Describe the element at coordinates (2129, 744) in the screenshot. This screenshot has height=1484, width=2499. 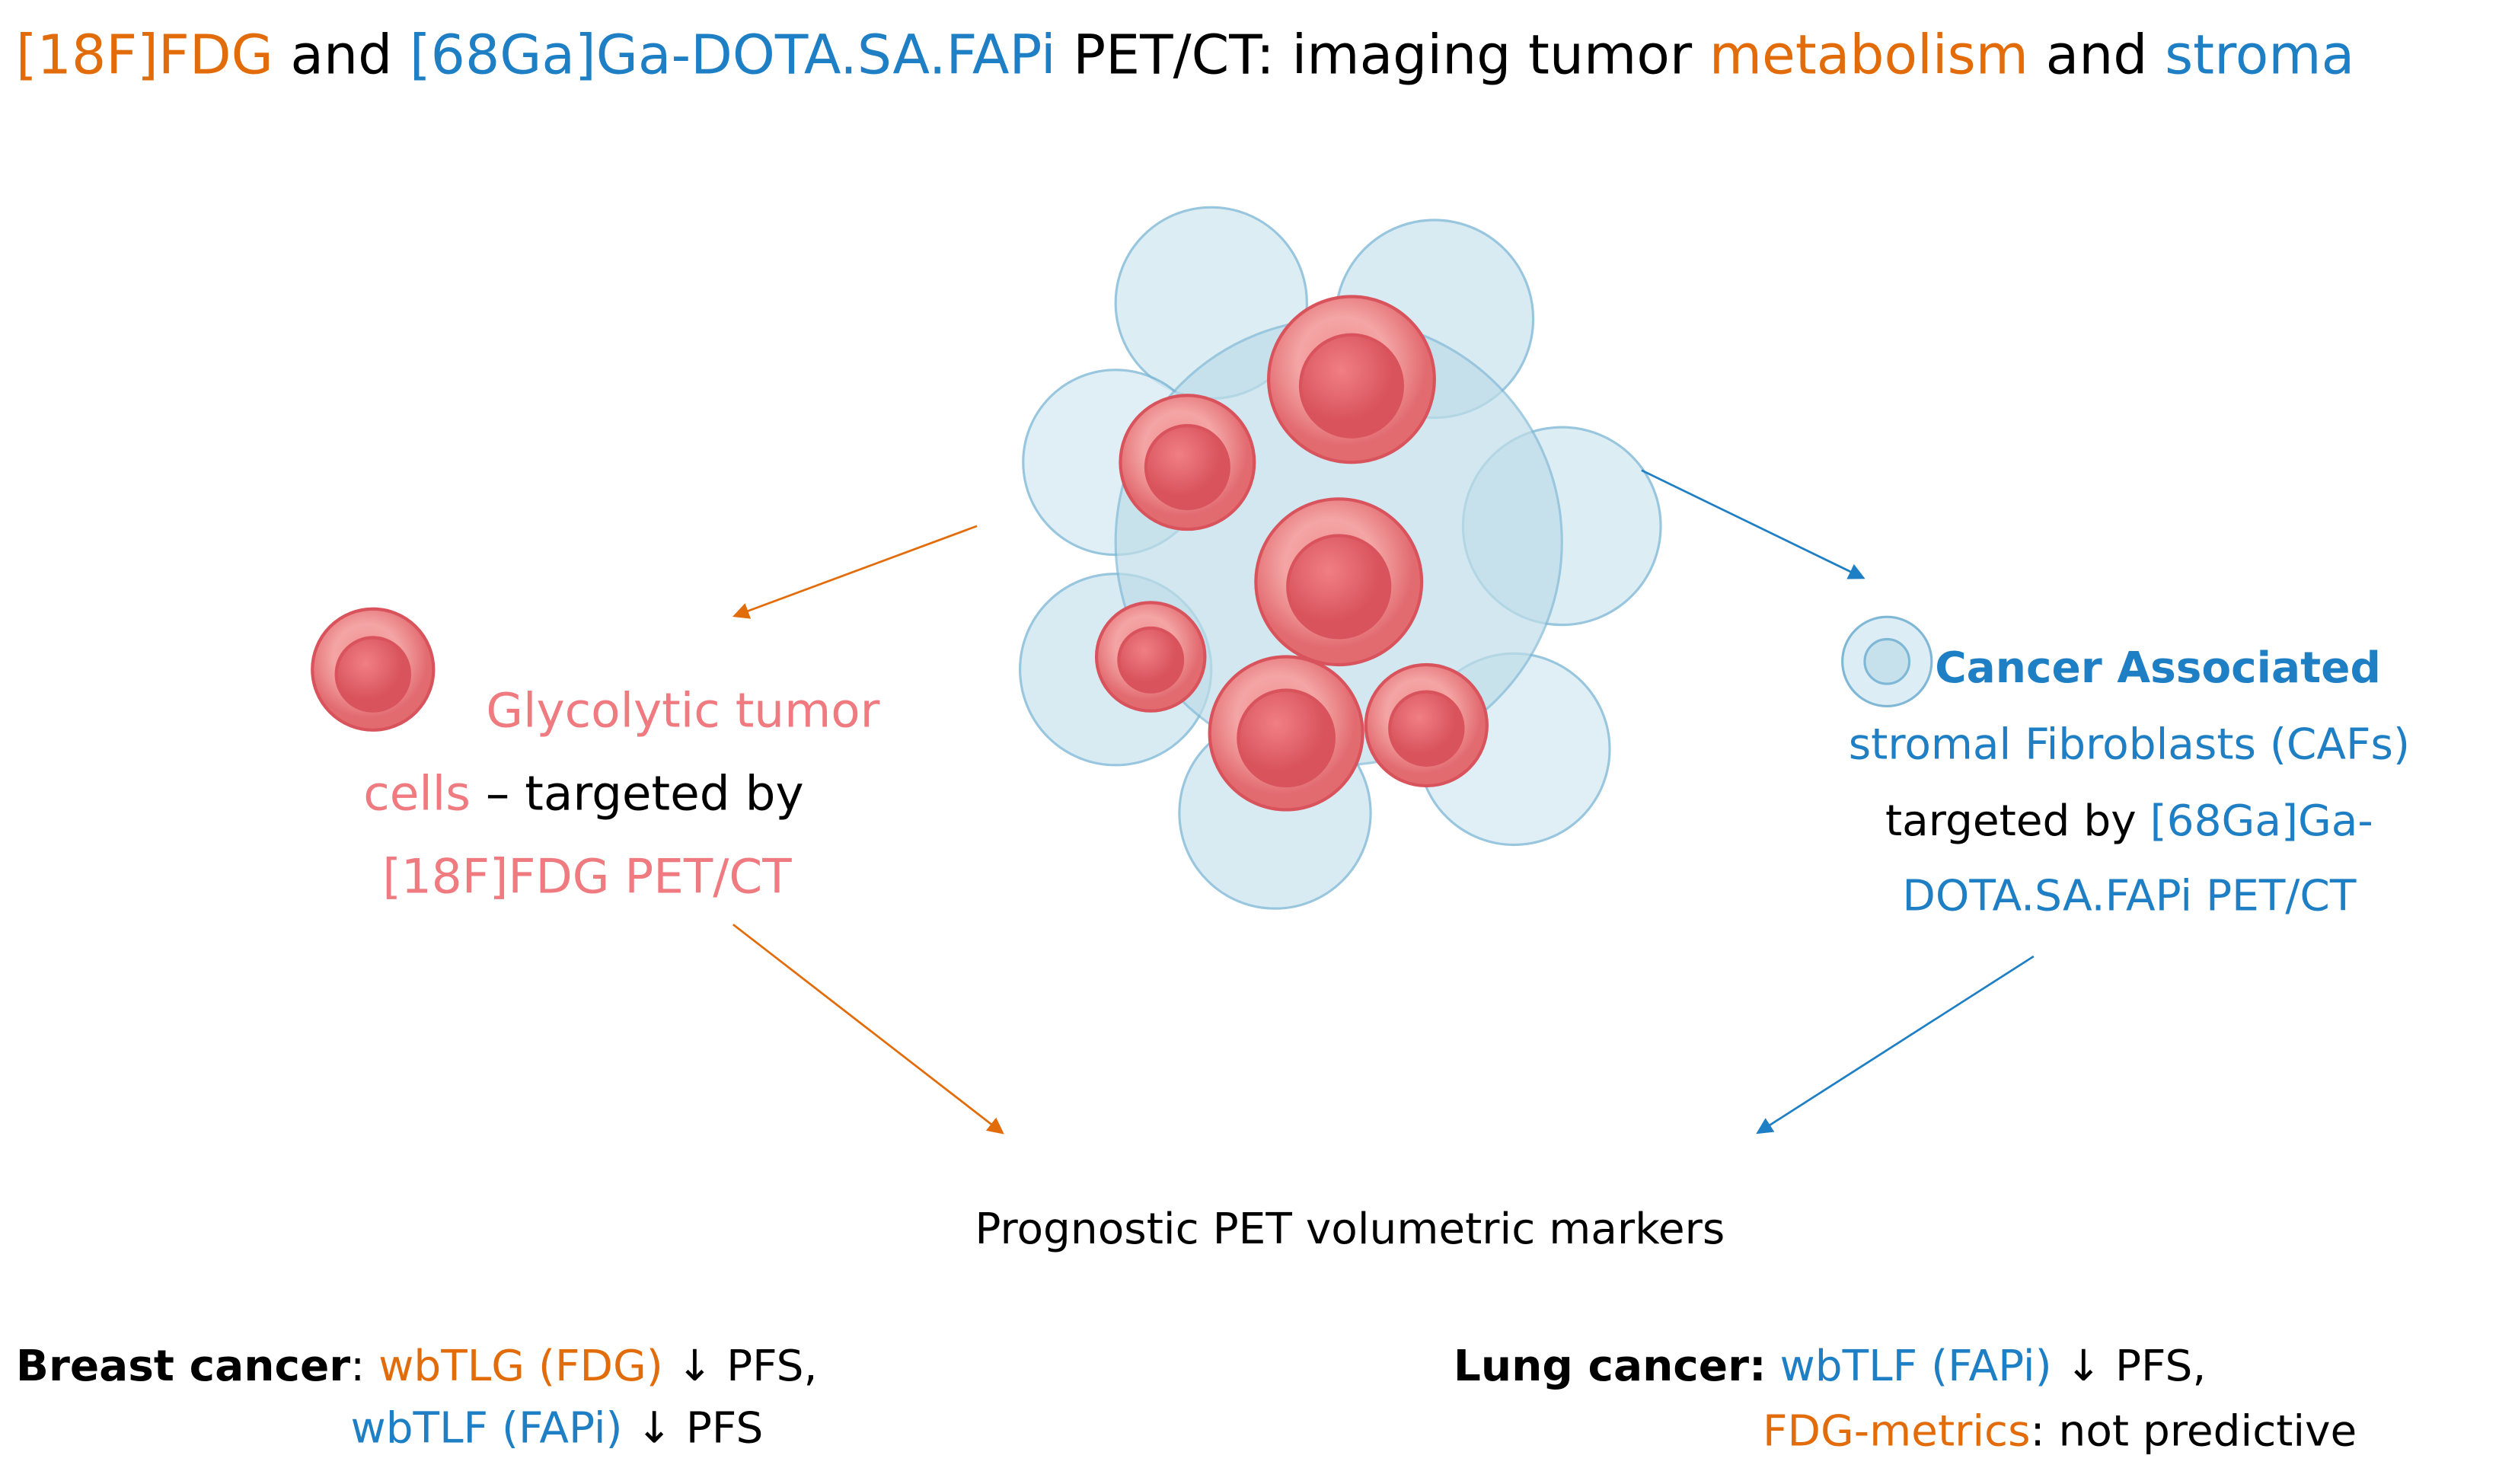
I see `label-line: stromal Fibroblasts (CAFs)` at that location.